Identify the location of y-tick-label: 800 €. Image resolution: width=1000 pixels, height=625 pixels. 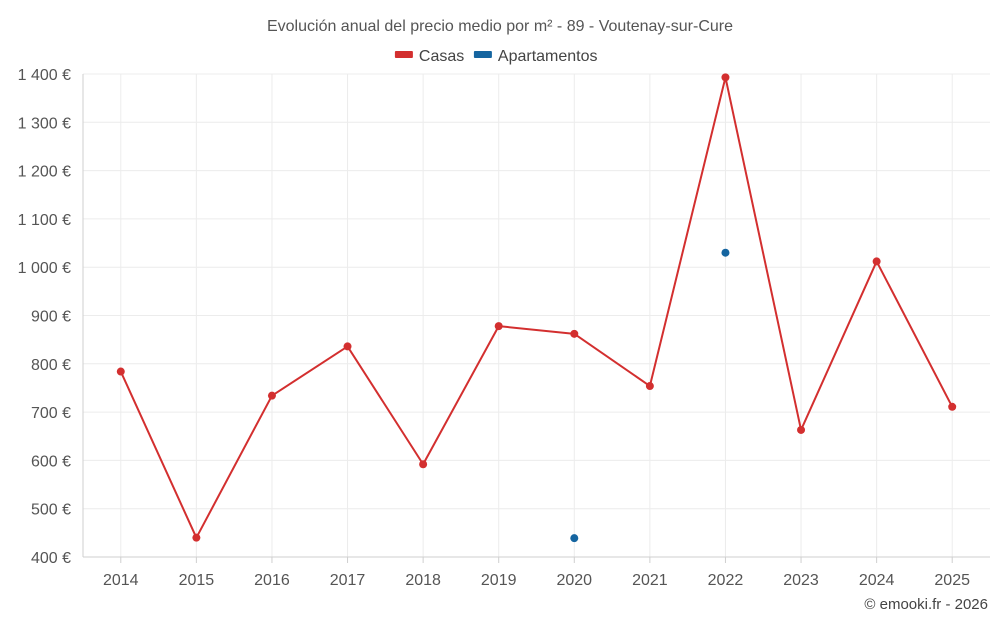
(51, 365).